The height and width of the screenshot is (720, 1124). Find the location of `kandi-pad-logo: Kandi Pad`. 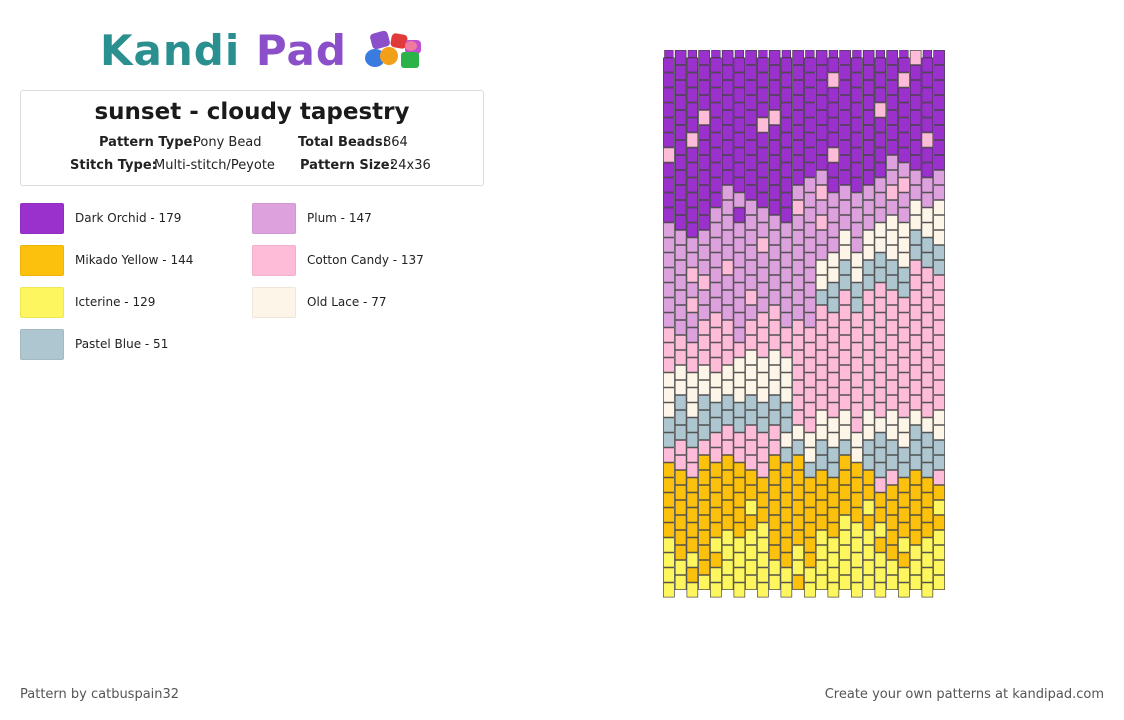

kandi-pad-logo: Kandi Pad is located at coordinates (265, 50).